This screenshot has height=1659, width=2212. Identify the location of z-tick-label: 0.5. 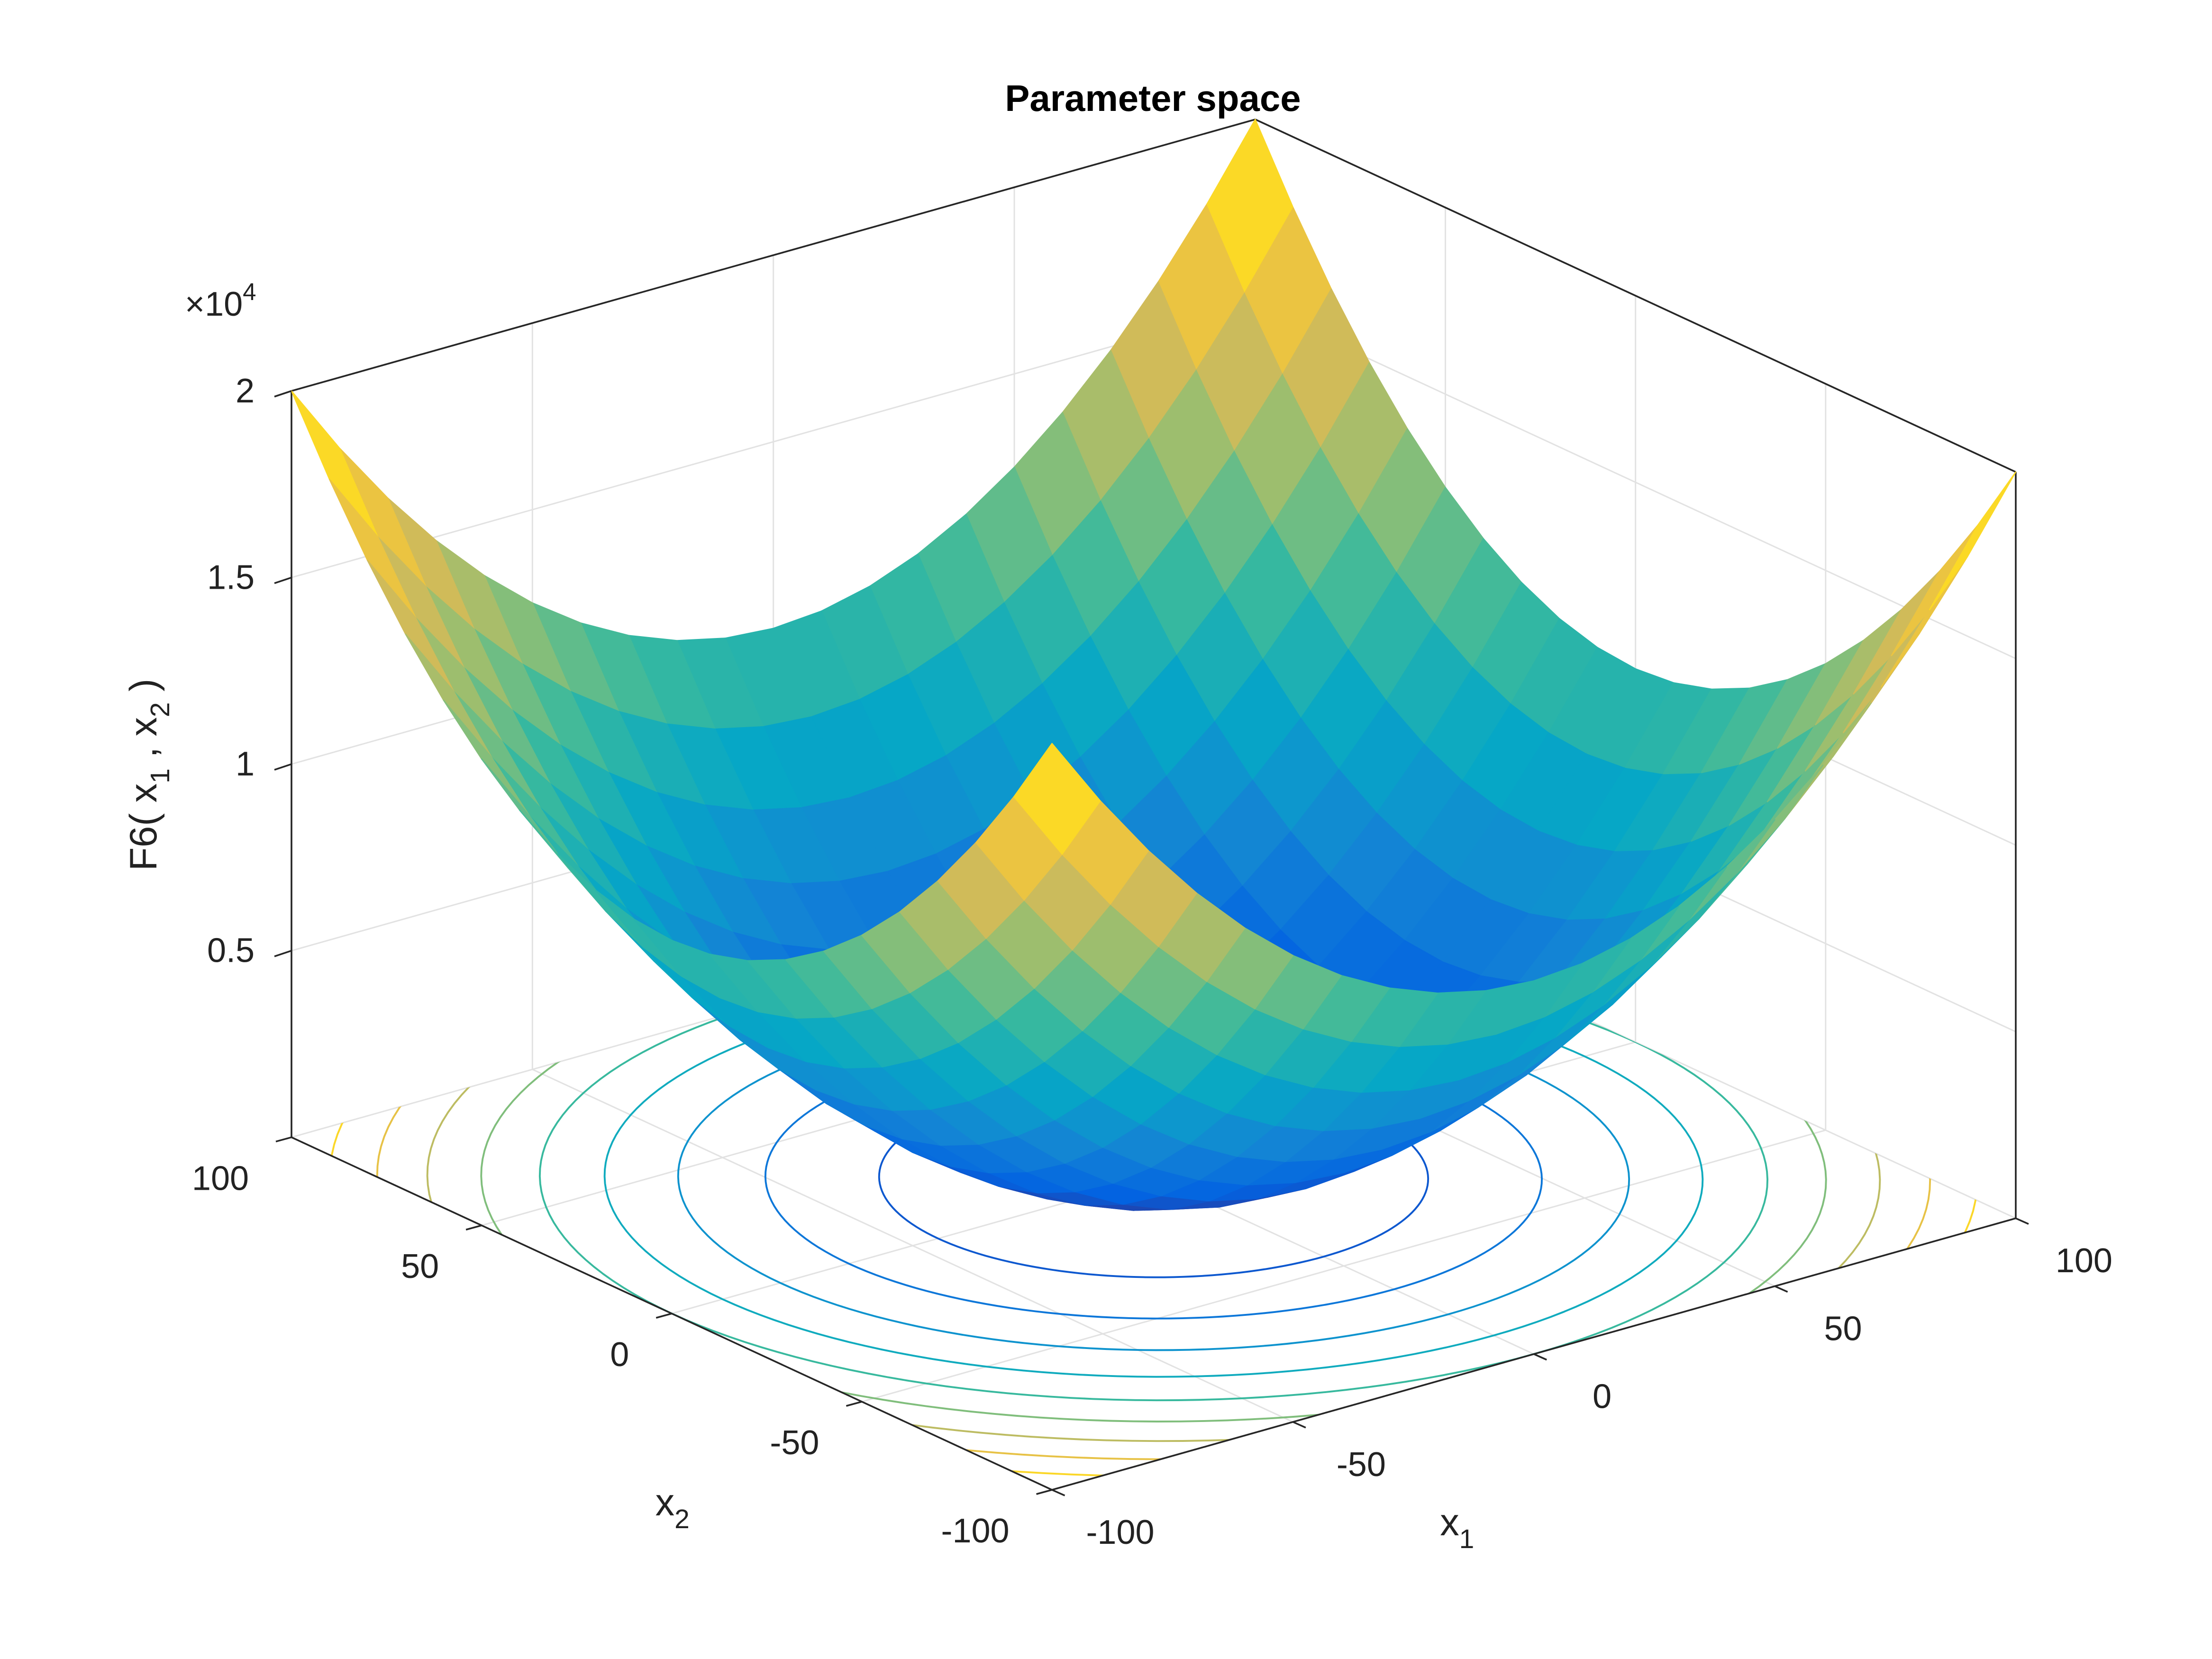
(231, 951).